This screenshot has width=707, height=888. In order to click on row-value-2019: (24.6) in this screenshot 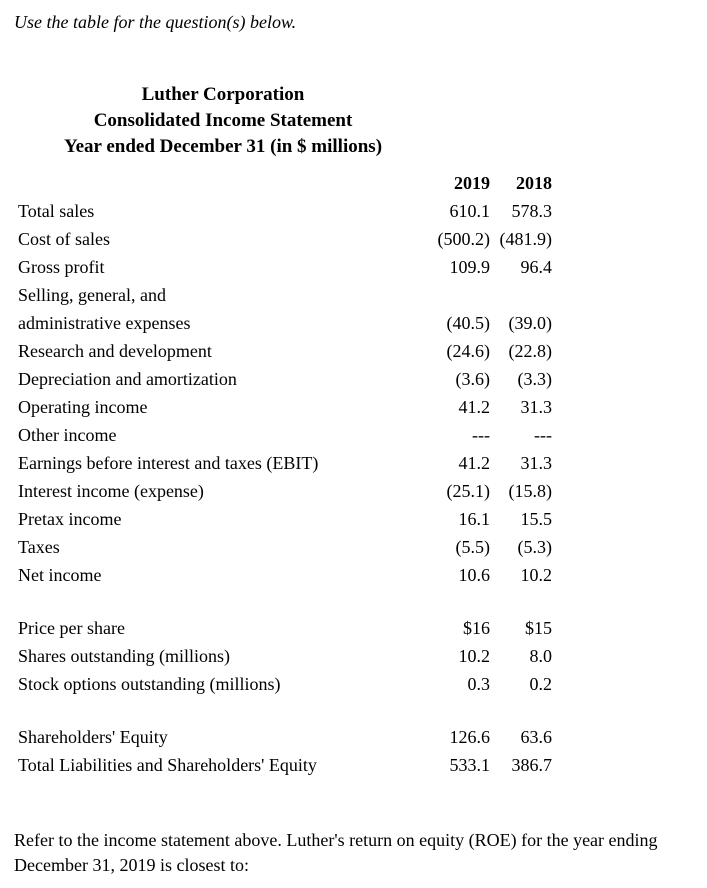, I will do `click(468, 351)`.